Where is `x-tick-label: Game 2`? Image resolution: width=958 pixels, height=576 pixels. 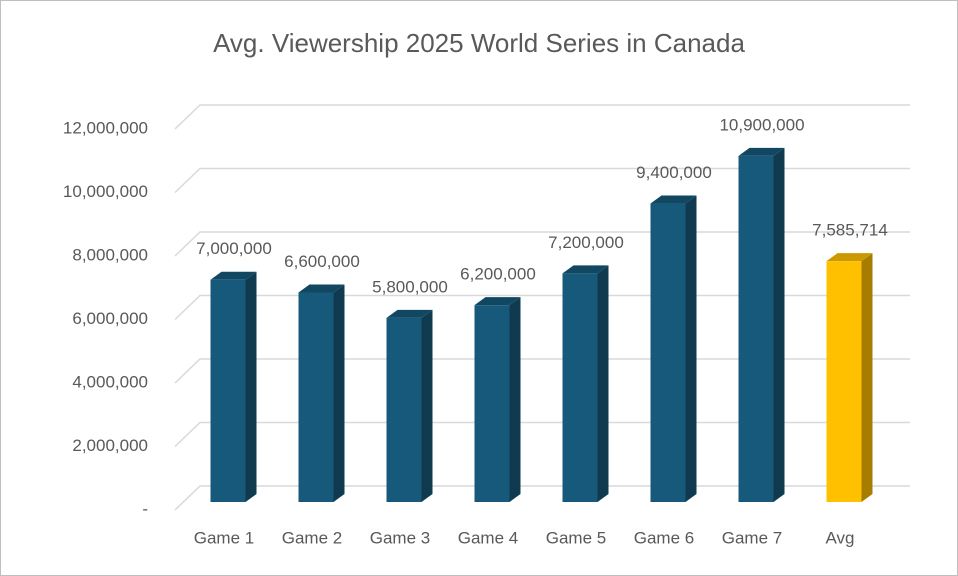
x-tick-label: Game 2 is located at coordinates (312, 537).